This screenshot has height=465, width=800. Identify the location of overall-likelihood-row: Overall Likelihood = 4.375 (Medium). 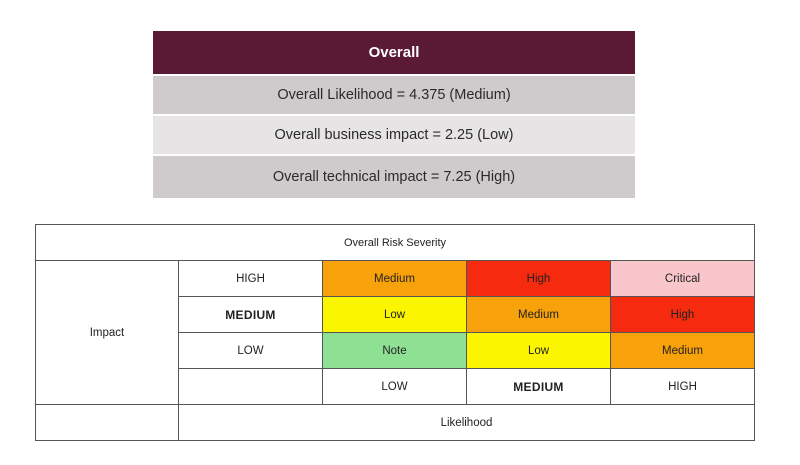
(394, 94).